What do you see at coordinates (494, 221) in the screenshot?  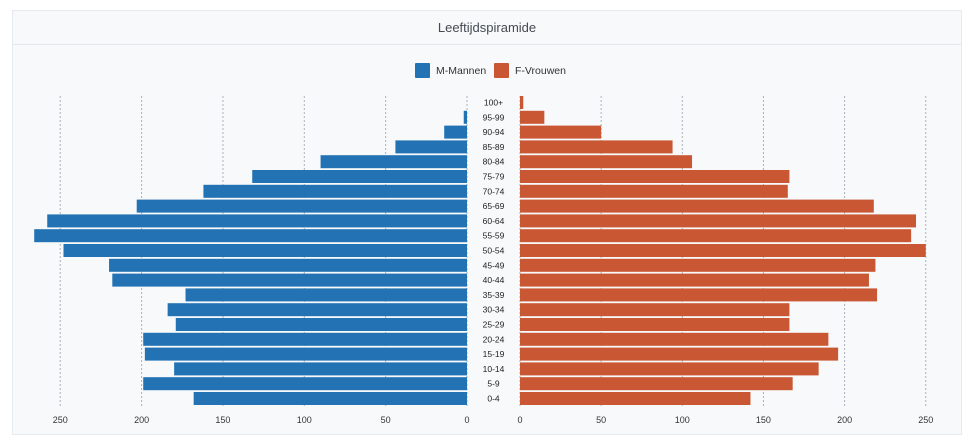 I see `age-group-label: 60-64` at bounding box center [494, 221].